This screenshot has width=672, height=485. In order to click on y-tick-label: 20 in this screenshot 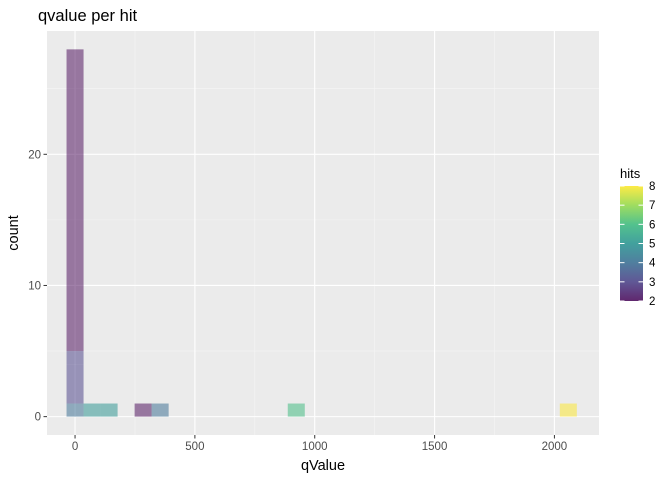, I will do `click(34, 155)`.